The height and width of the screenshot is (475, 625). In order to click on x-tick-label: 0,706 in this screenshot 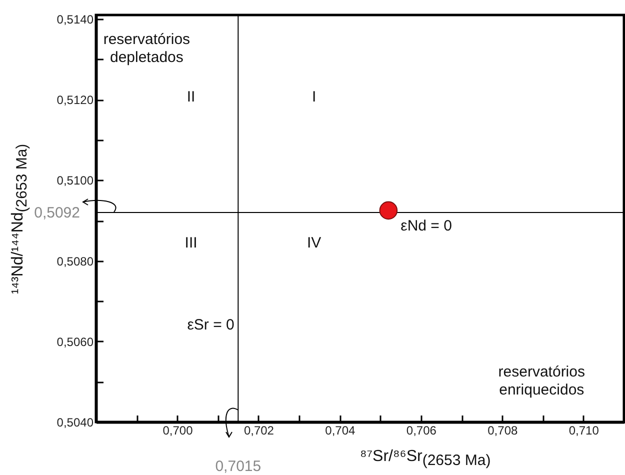, I will do `click(421, 431)`.